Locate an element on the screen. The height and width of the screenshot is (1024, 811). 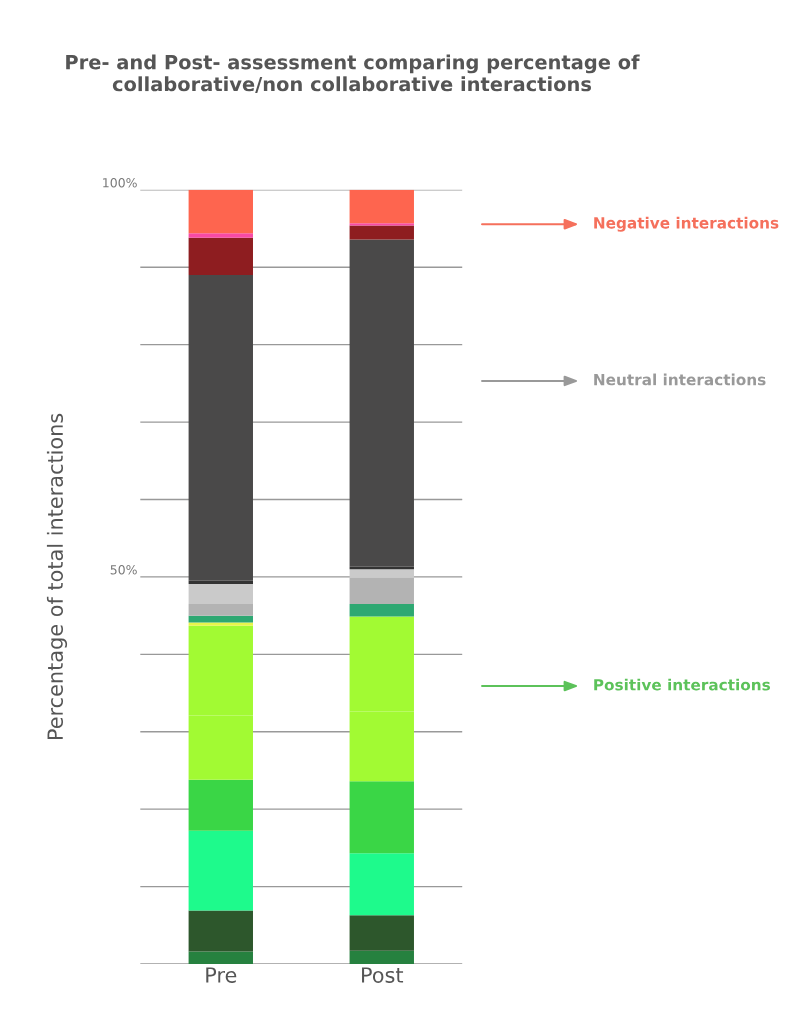
x-tick-label: Post is located at coordinates (383, 975).